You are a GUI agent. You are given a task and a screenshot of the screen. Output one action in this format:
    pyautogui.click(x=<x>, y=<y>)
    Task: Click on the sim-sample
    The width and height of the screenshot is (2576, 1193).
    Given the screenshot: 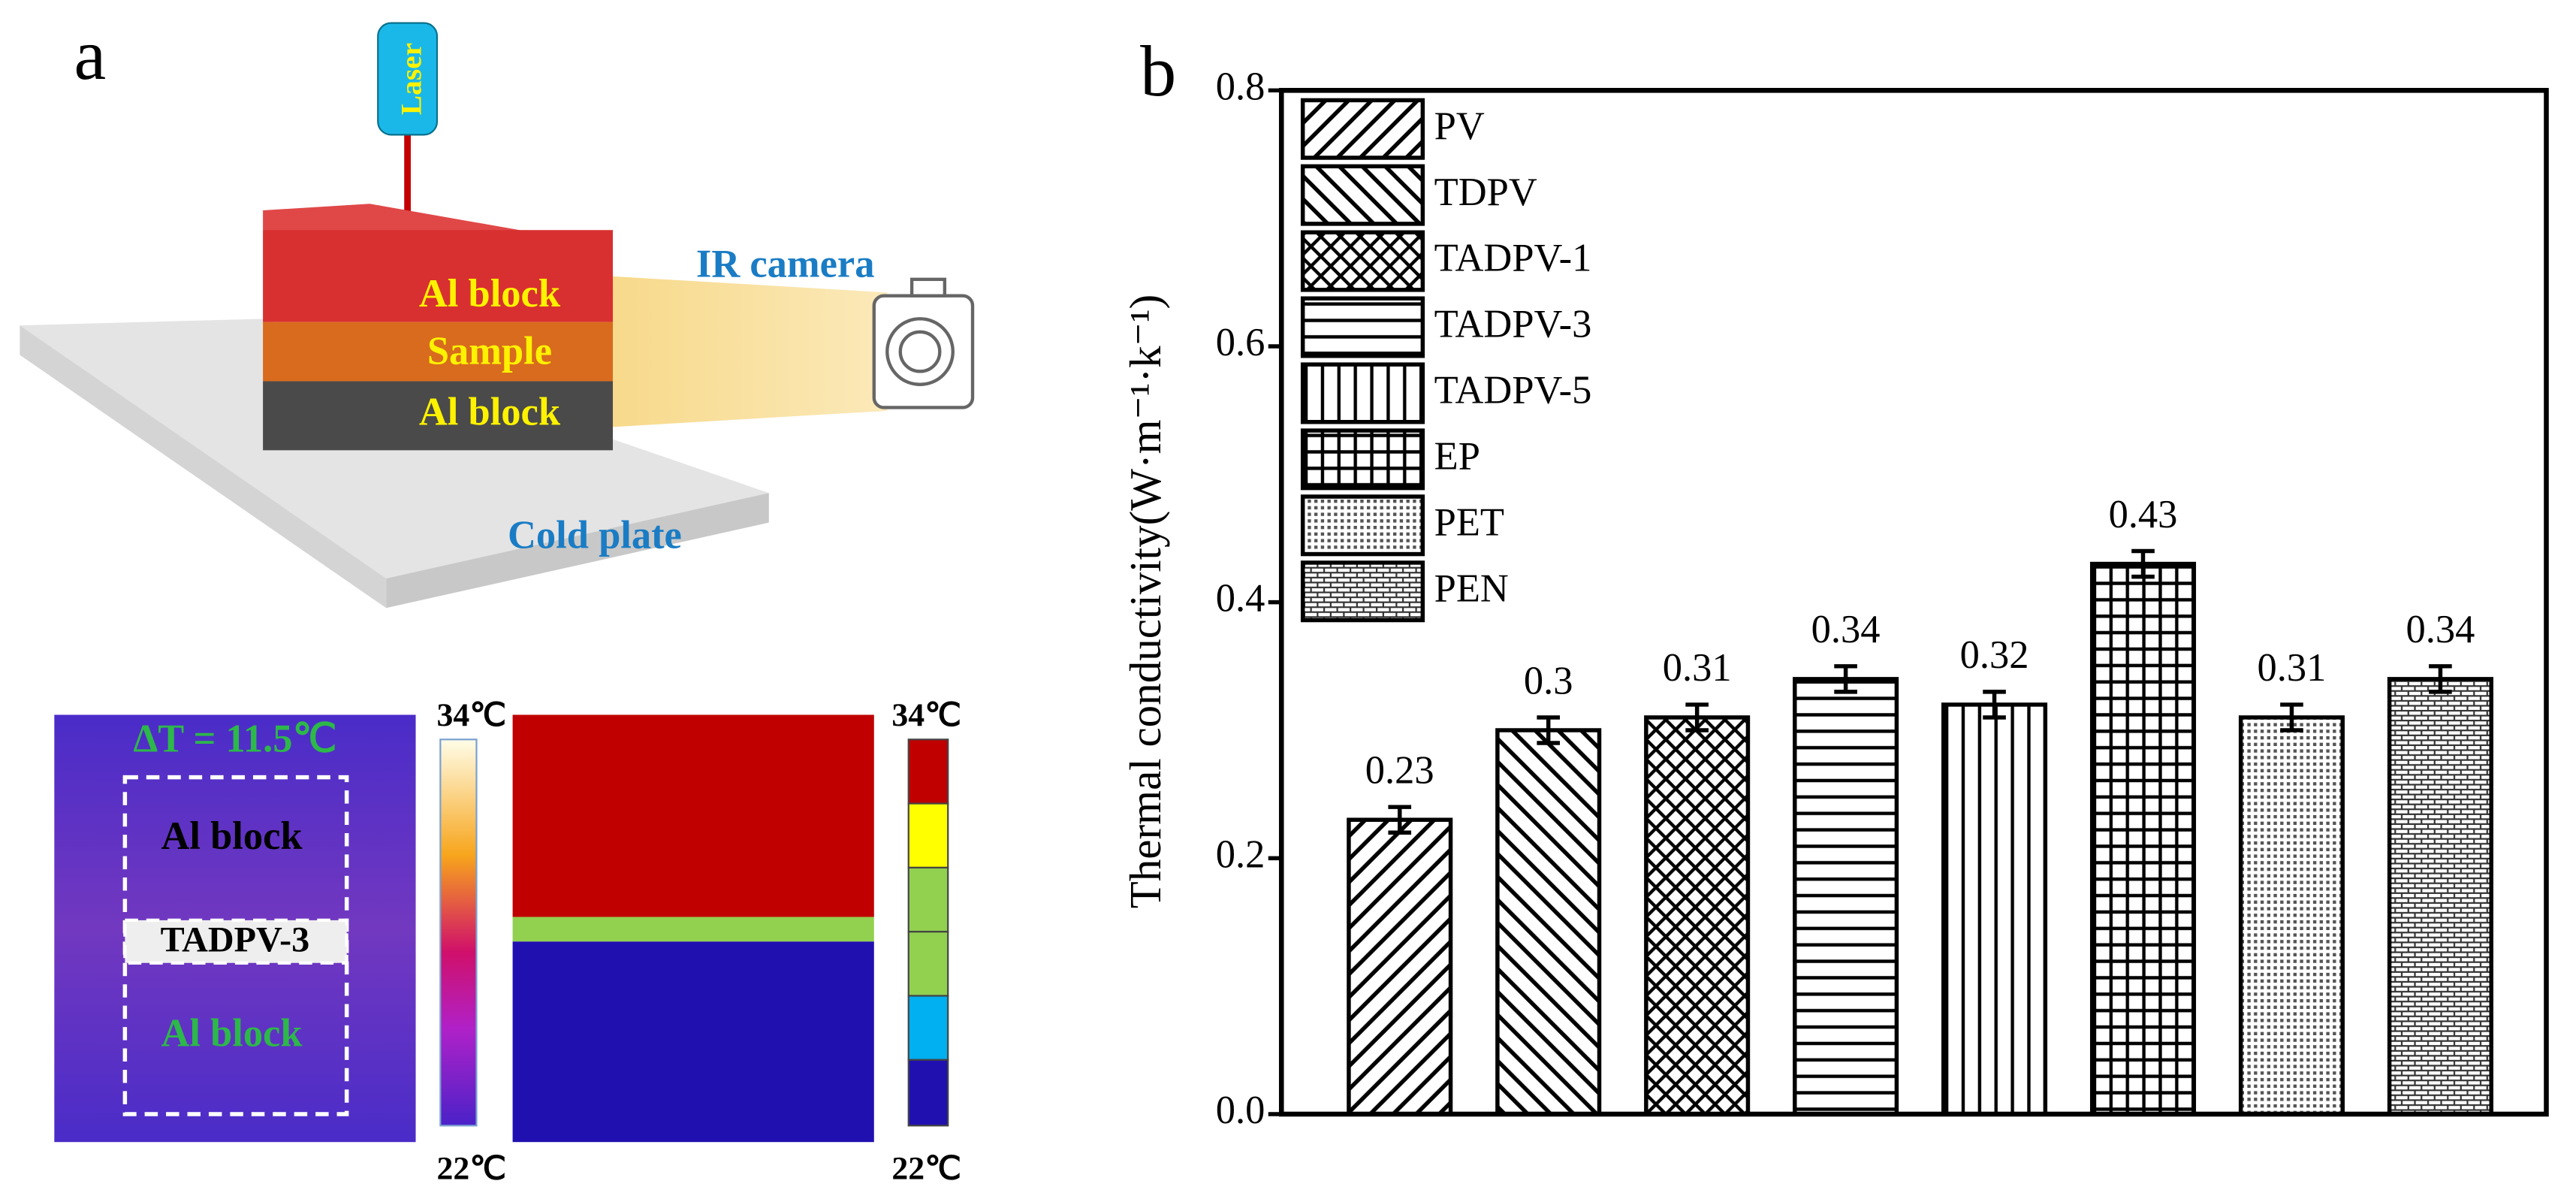 What is the action you would take?
    pyautogui.click(x=693, y=929)
    